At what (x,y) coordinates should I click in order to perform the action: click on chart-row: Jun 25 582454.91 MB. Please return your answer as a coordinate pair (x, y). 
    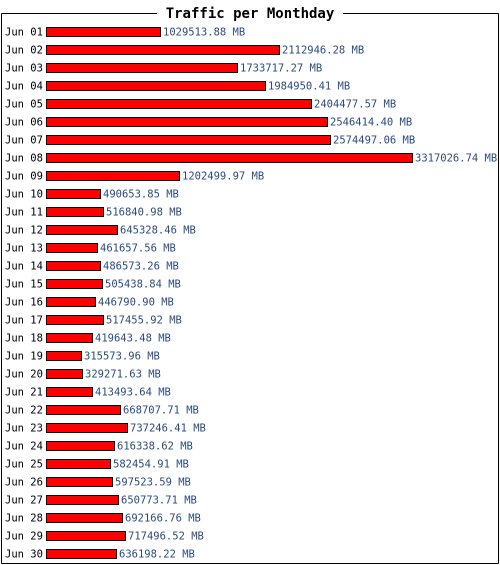
    Looking at the image, I should click on (97, 465).